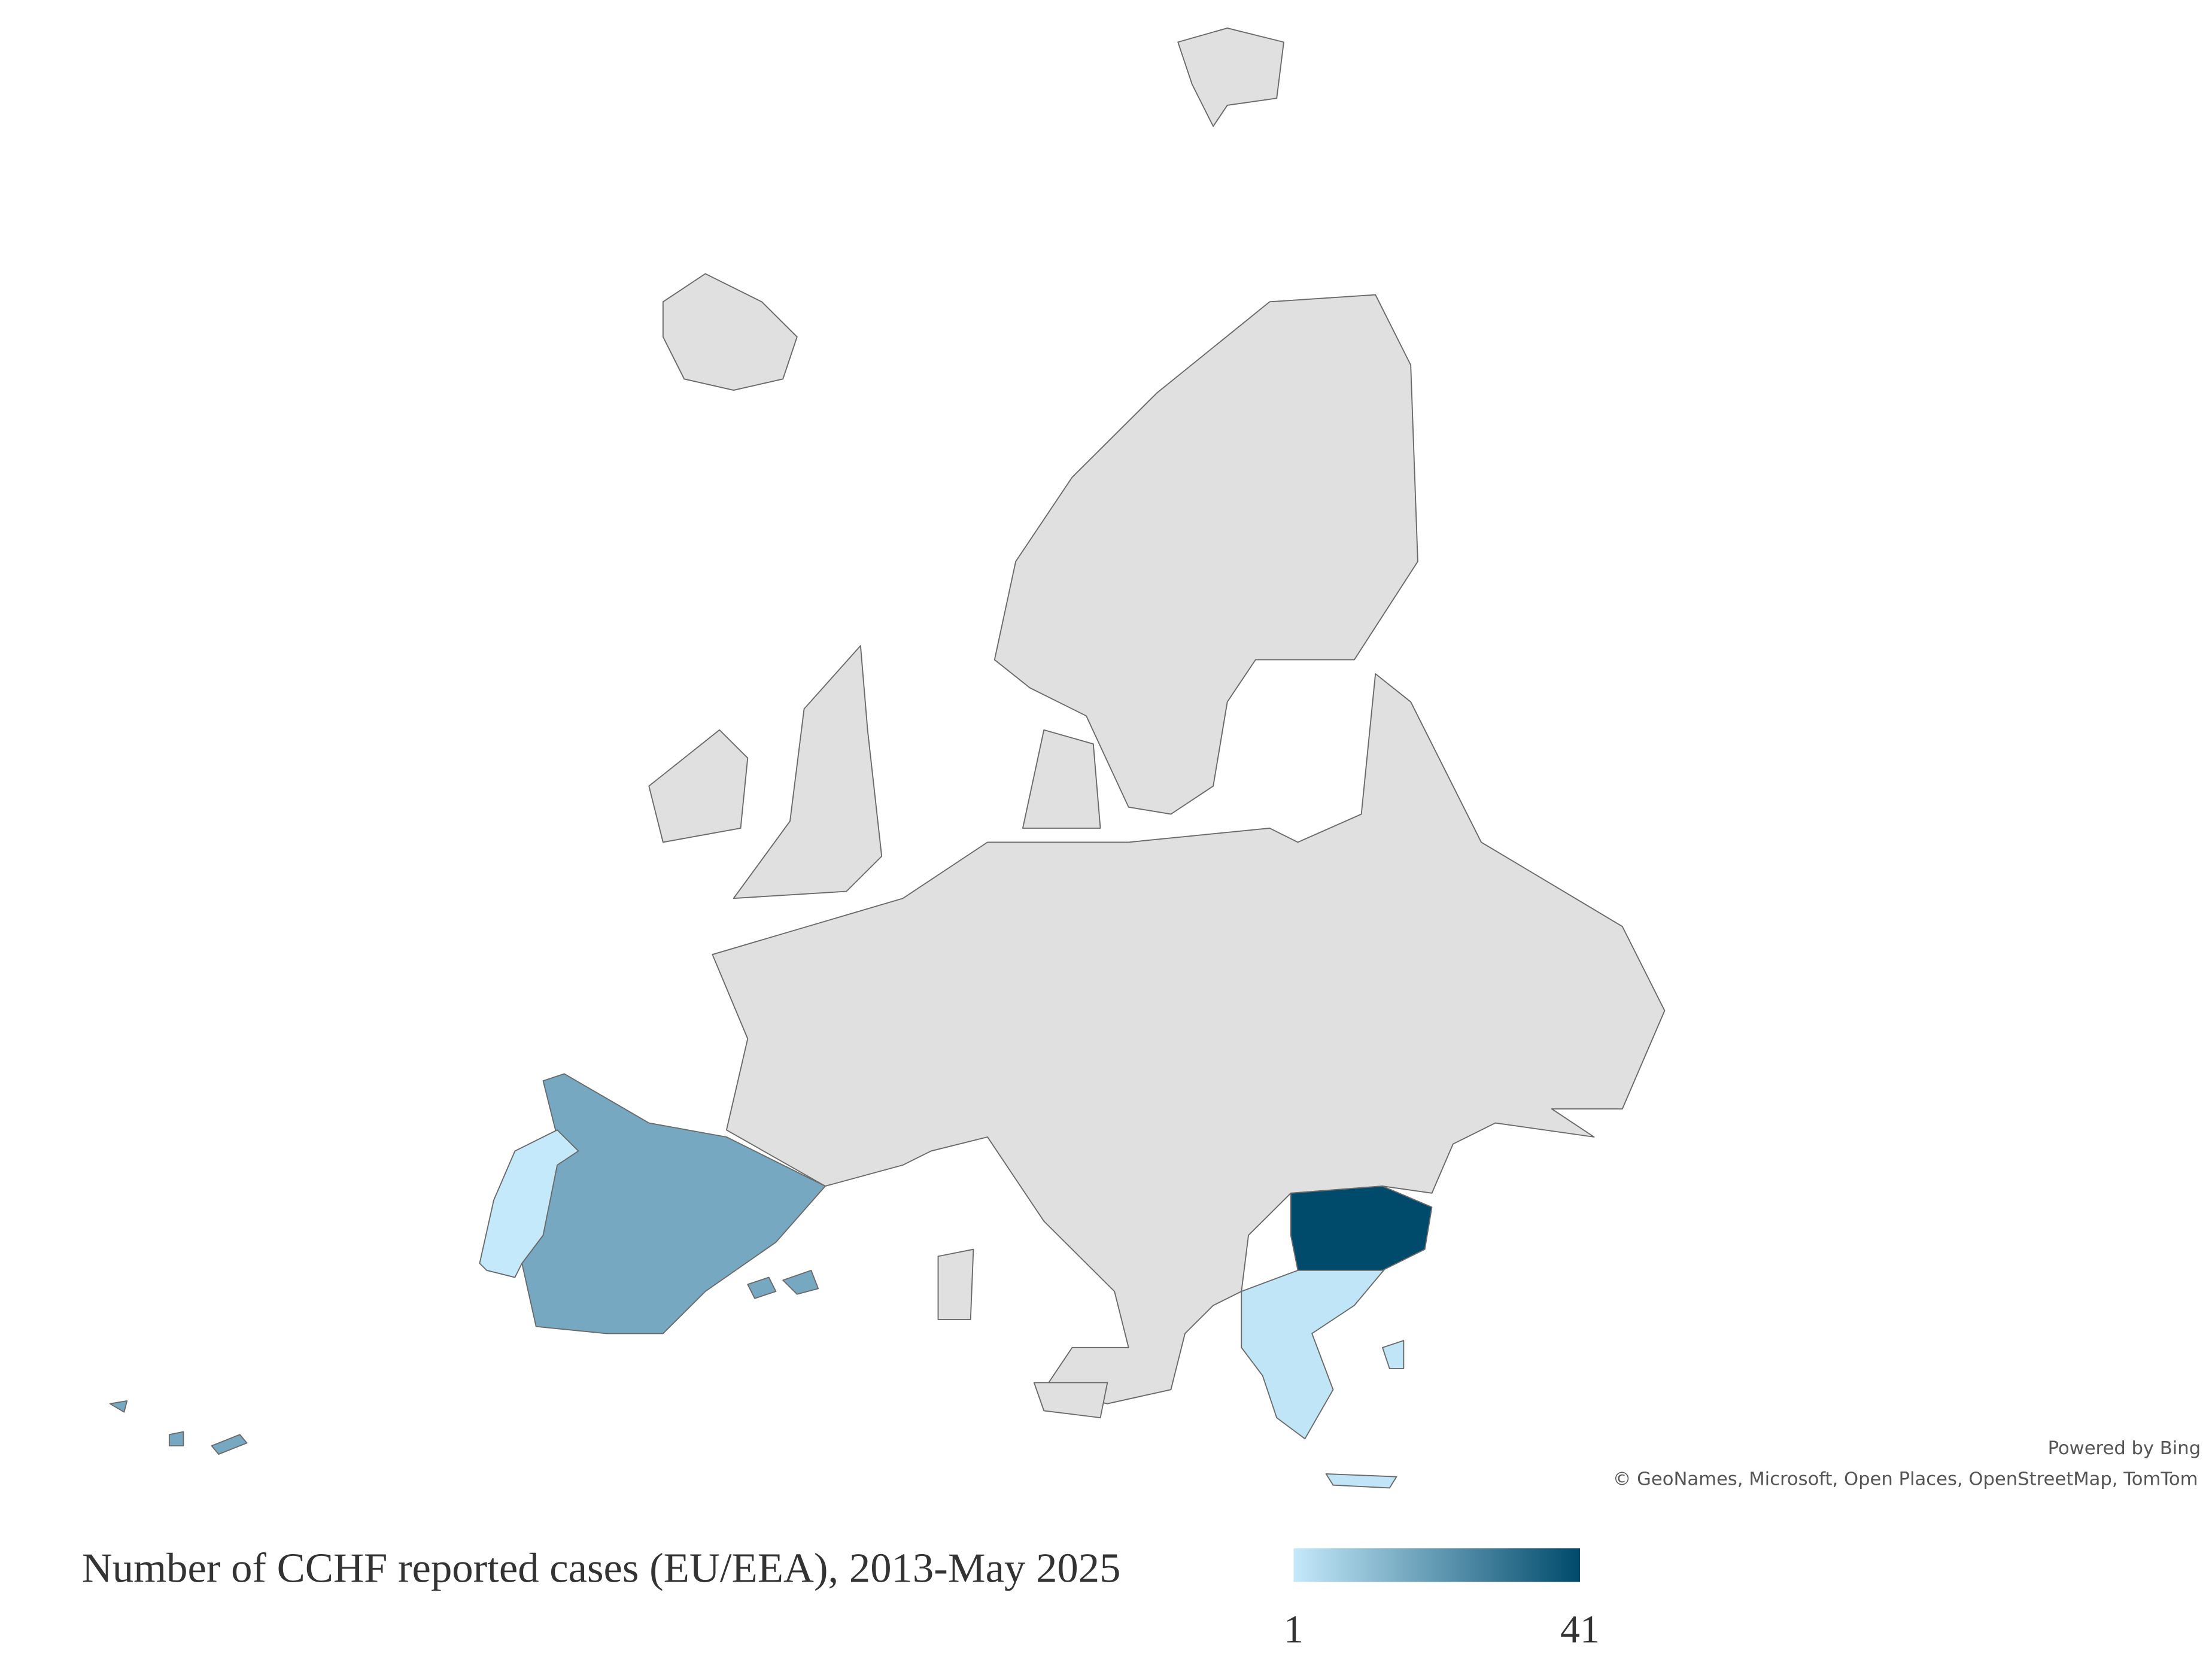 The width and height of the screenshot is (2212, 1669). Describe the element at coordinates (1436, 1565) in the screenshot. I see `legend-gradient` at that location.